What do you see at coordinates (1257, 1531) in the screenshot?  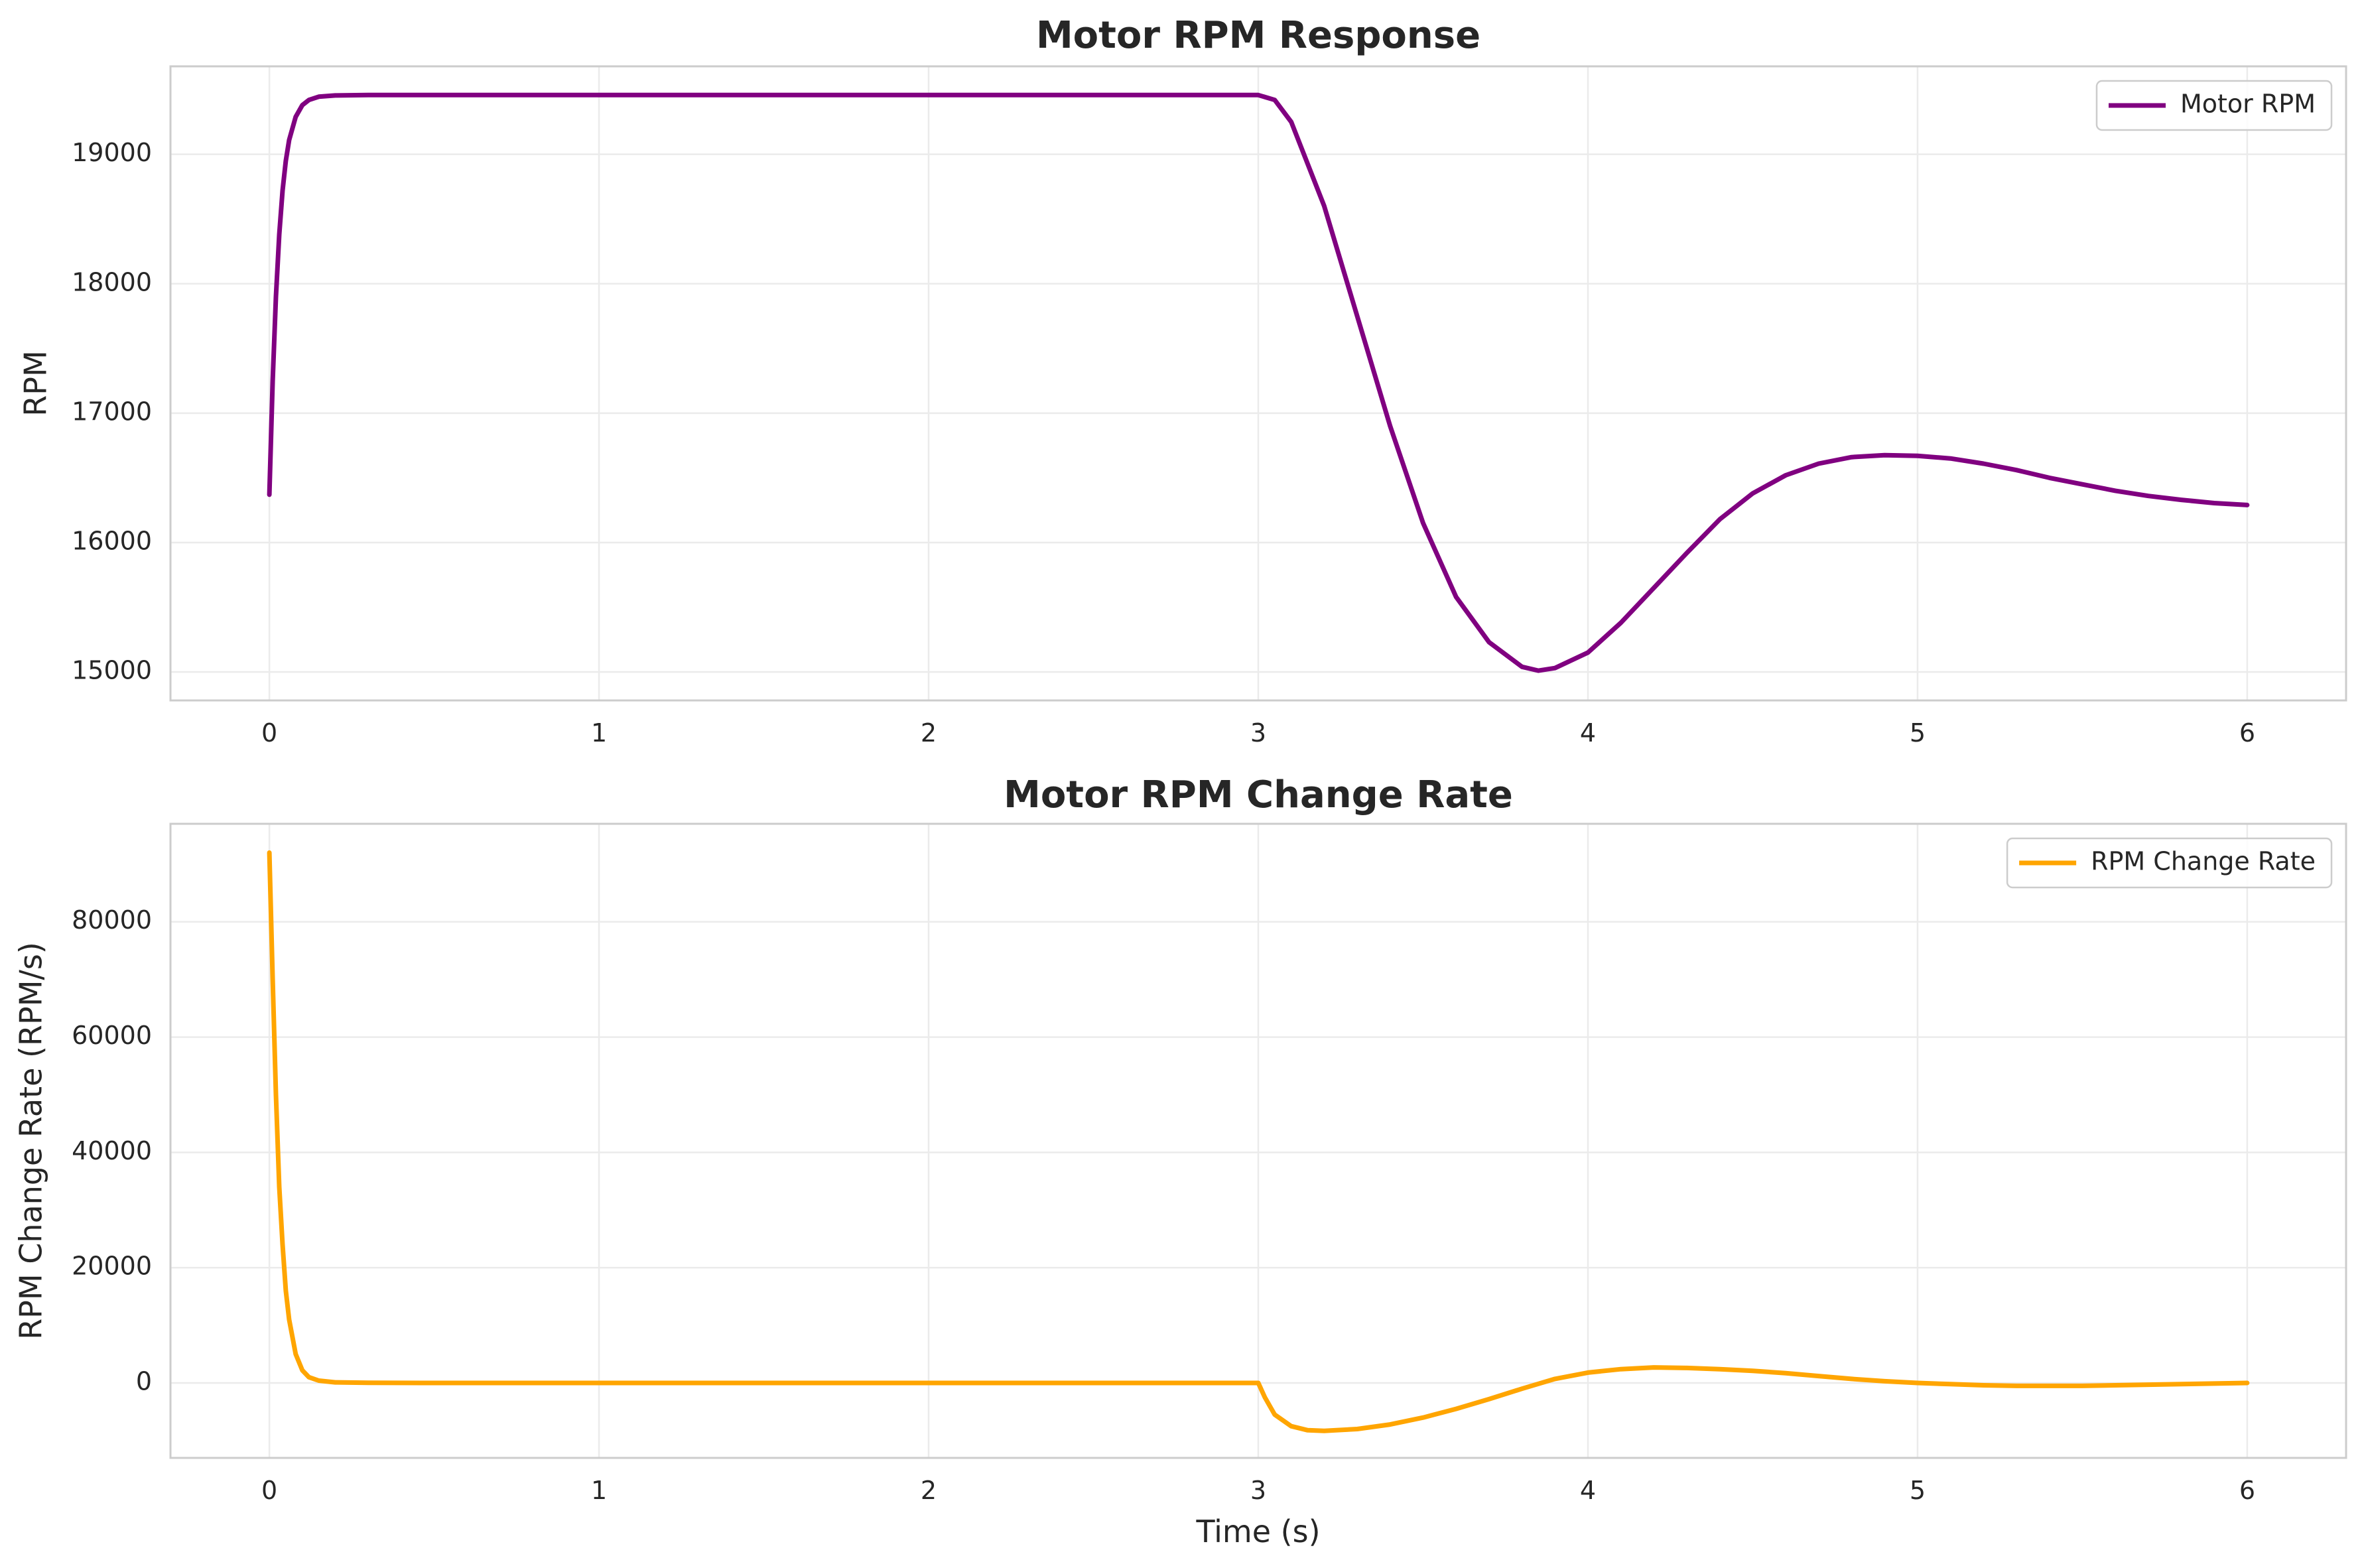 I see `x-axis-label-1: Time (s)` at bounding box center [1257, 1531].